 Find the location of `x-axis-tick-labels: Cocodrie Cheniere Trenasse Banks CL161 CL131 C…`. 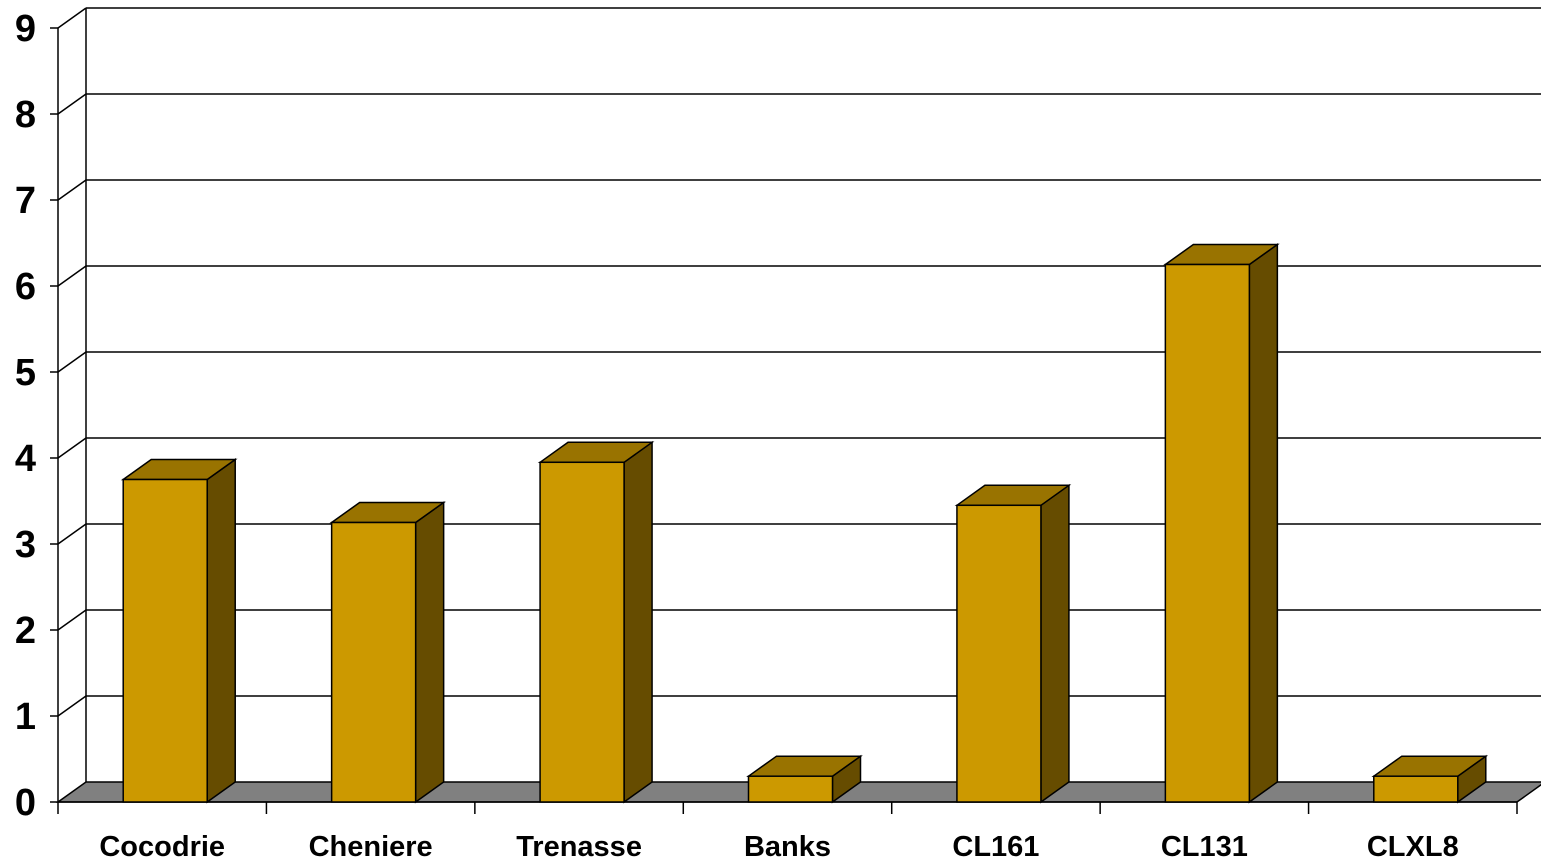

x-axis-tick-labels: Cocodrie Cheniere Trenasse Banks CL161 CL131 C… is located at coordinates (778, 847).